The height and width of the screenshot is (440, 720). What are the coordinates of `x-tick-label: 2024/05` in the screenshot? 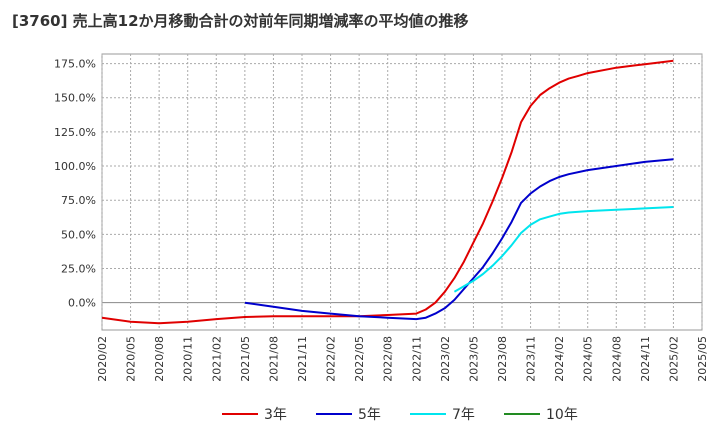 It's located at (588, 359).